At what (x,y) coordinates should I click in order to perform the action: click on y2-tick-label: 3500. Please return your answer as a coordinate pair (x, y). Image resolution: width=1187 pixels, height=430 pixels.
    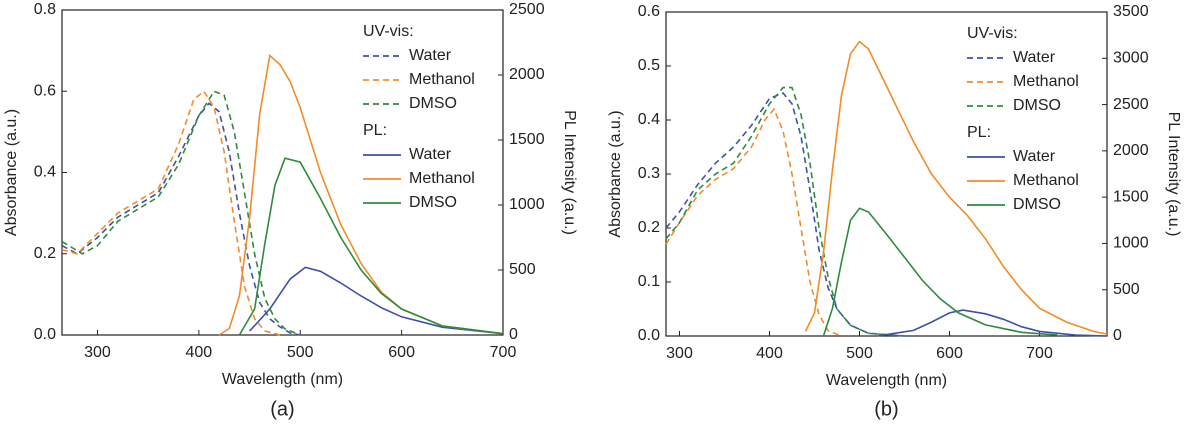
    Looking at the image, I should click on (1131, 11).